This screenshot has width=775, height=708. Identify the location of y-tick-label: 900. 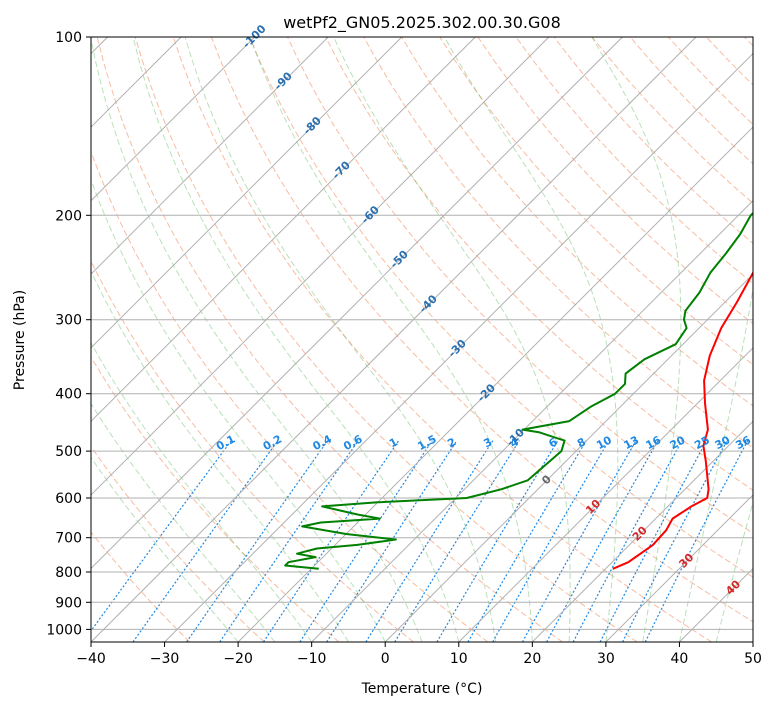
(68, 603).